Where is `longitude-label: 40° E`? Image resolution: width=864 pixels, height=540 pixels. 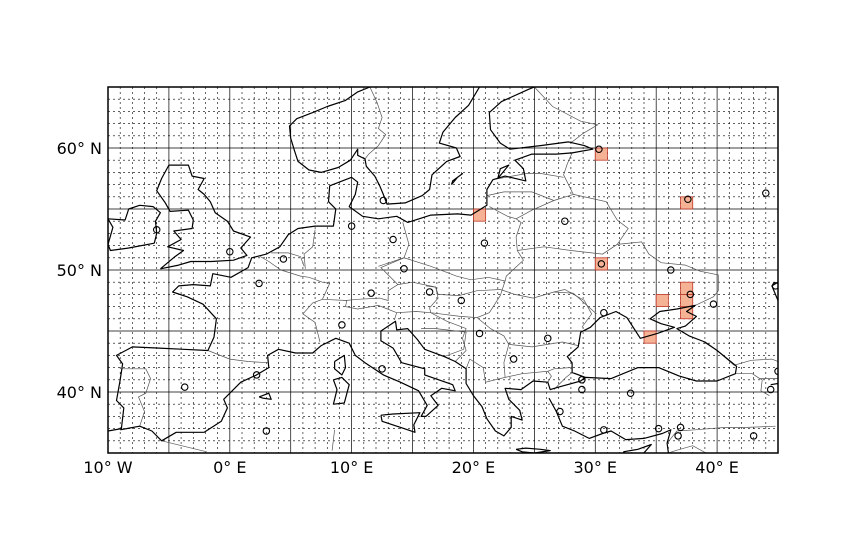
longitude-label: 40° E is located at coordinates (717, 467).